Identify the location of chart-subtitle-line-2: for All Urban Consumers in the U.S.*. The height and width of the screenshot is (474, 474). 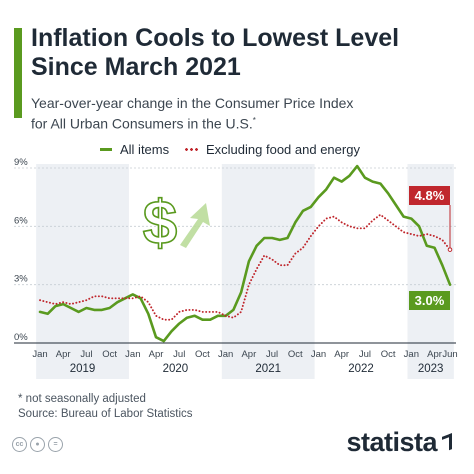
(246, 122).